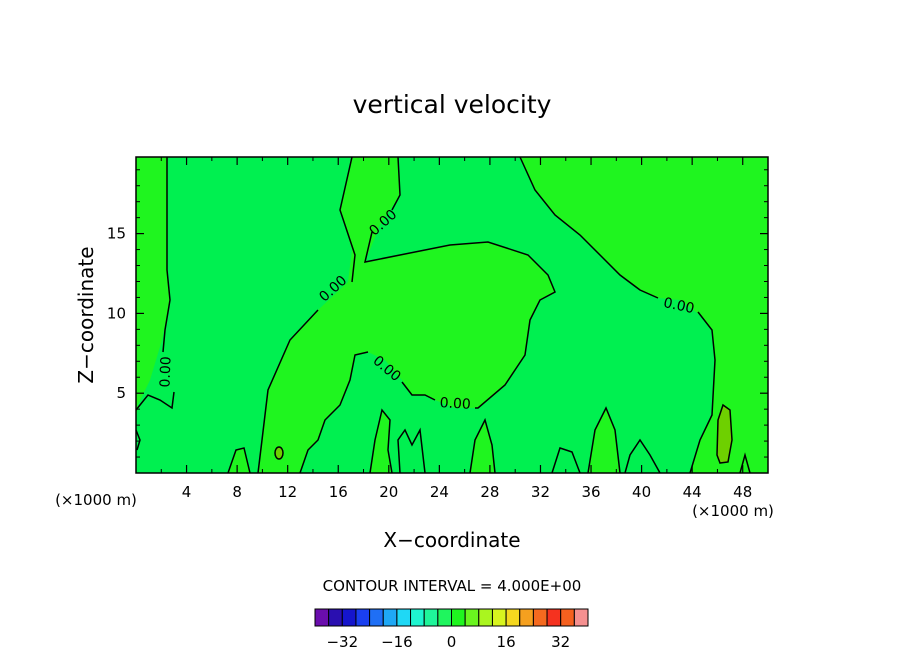  What do you see at coordinates (506, 642) in the screenshot?
I see `colorbar-tick-label: 16` at bounding box center [506, 642].